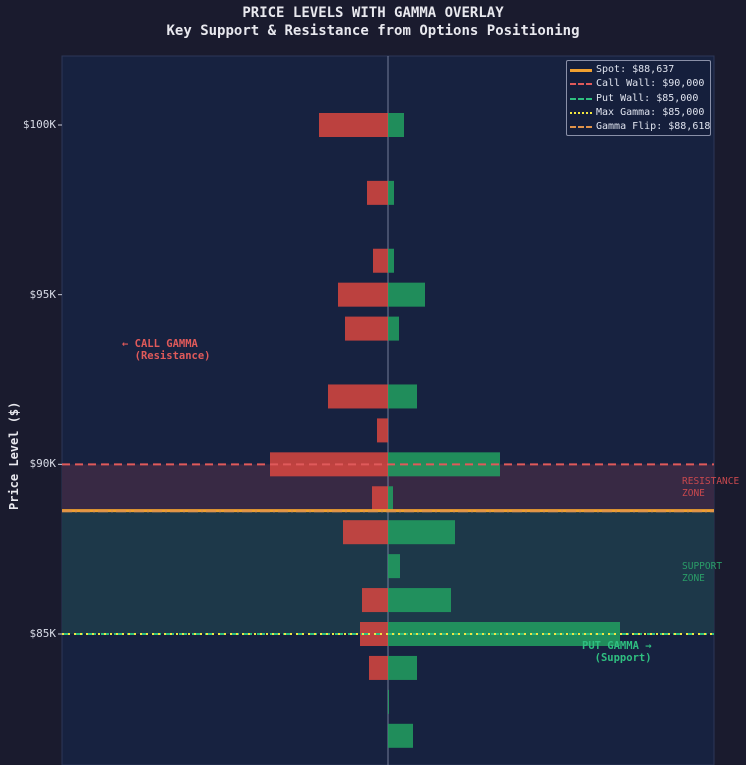 The height and width of the screenshot is (765, 746). Describe the element at coordinates (43, 294) in the screenshot. I see `y-tick-label: $95K` at that location.